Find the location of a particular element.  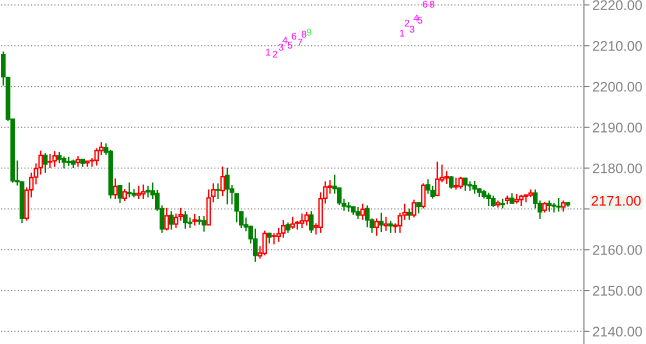

y-tick-label: 2210.00 is located at coordinates (617, 46).